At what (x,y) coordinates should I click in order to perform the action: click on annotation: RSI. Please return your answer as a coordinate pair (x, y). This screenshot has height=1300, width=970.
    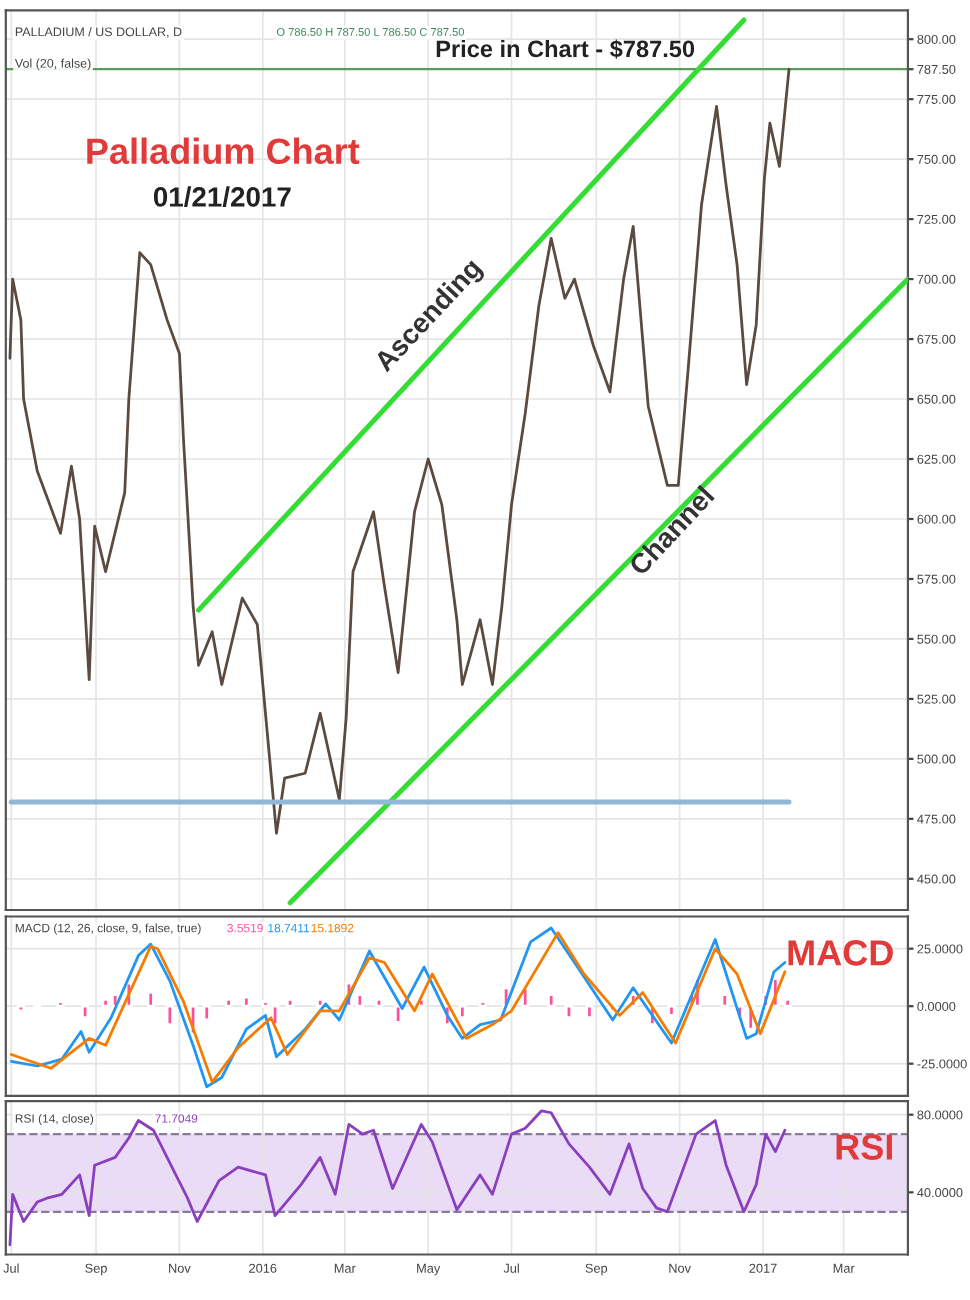
    Looking at the image, I should click on (864, 1147).